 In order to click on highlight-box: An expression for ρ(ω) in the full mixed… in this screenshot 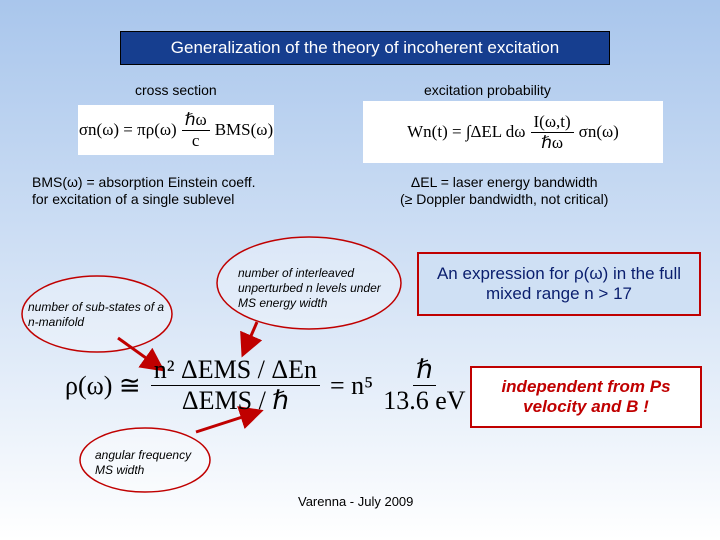, I will do `click(559, 284)`.